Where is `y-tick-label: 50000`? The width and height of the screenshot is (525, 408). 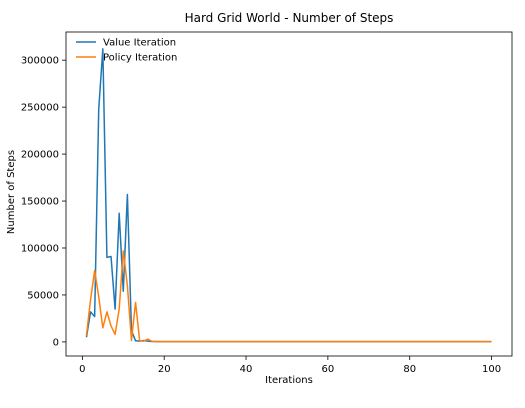
y-tick-label: 50000 is located at coordinates (43, 295).